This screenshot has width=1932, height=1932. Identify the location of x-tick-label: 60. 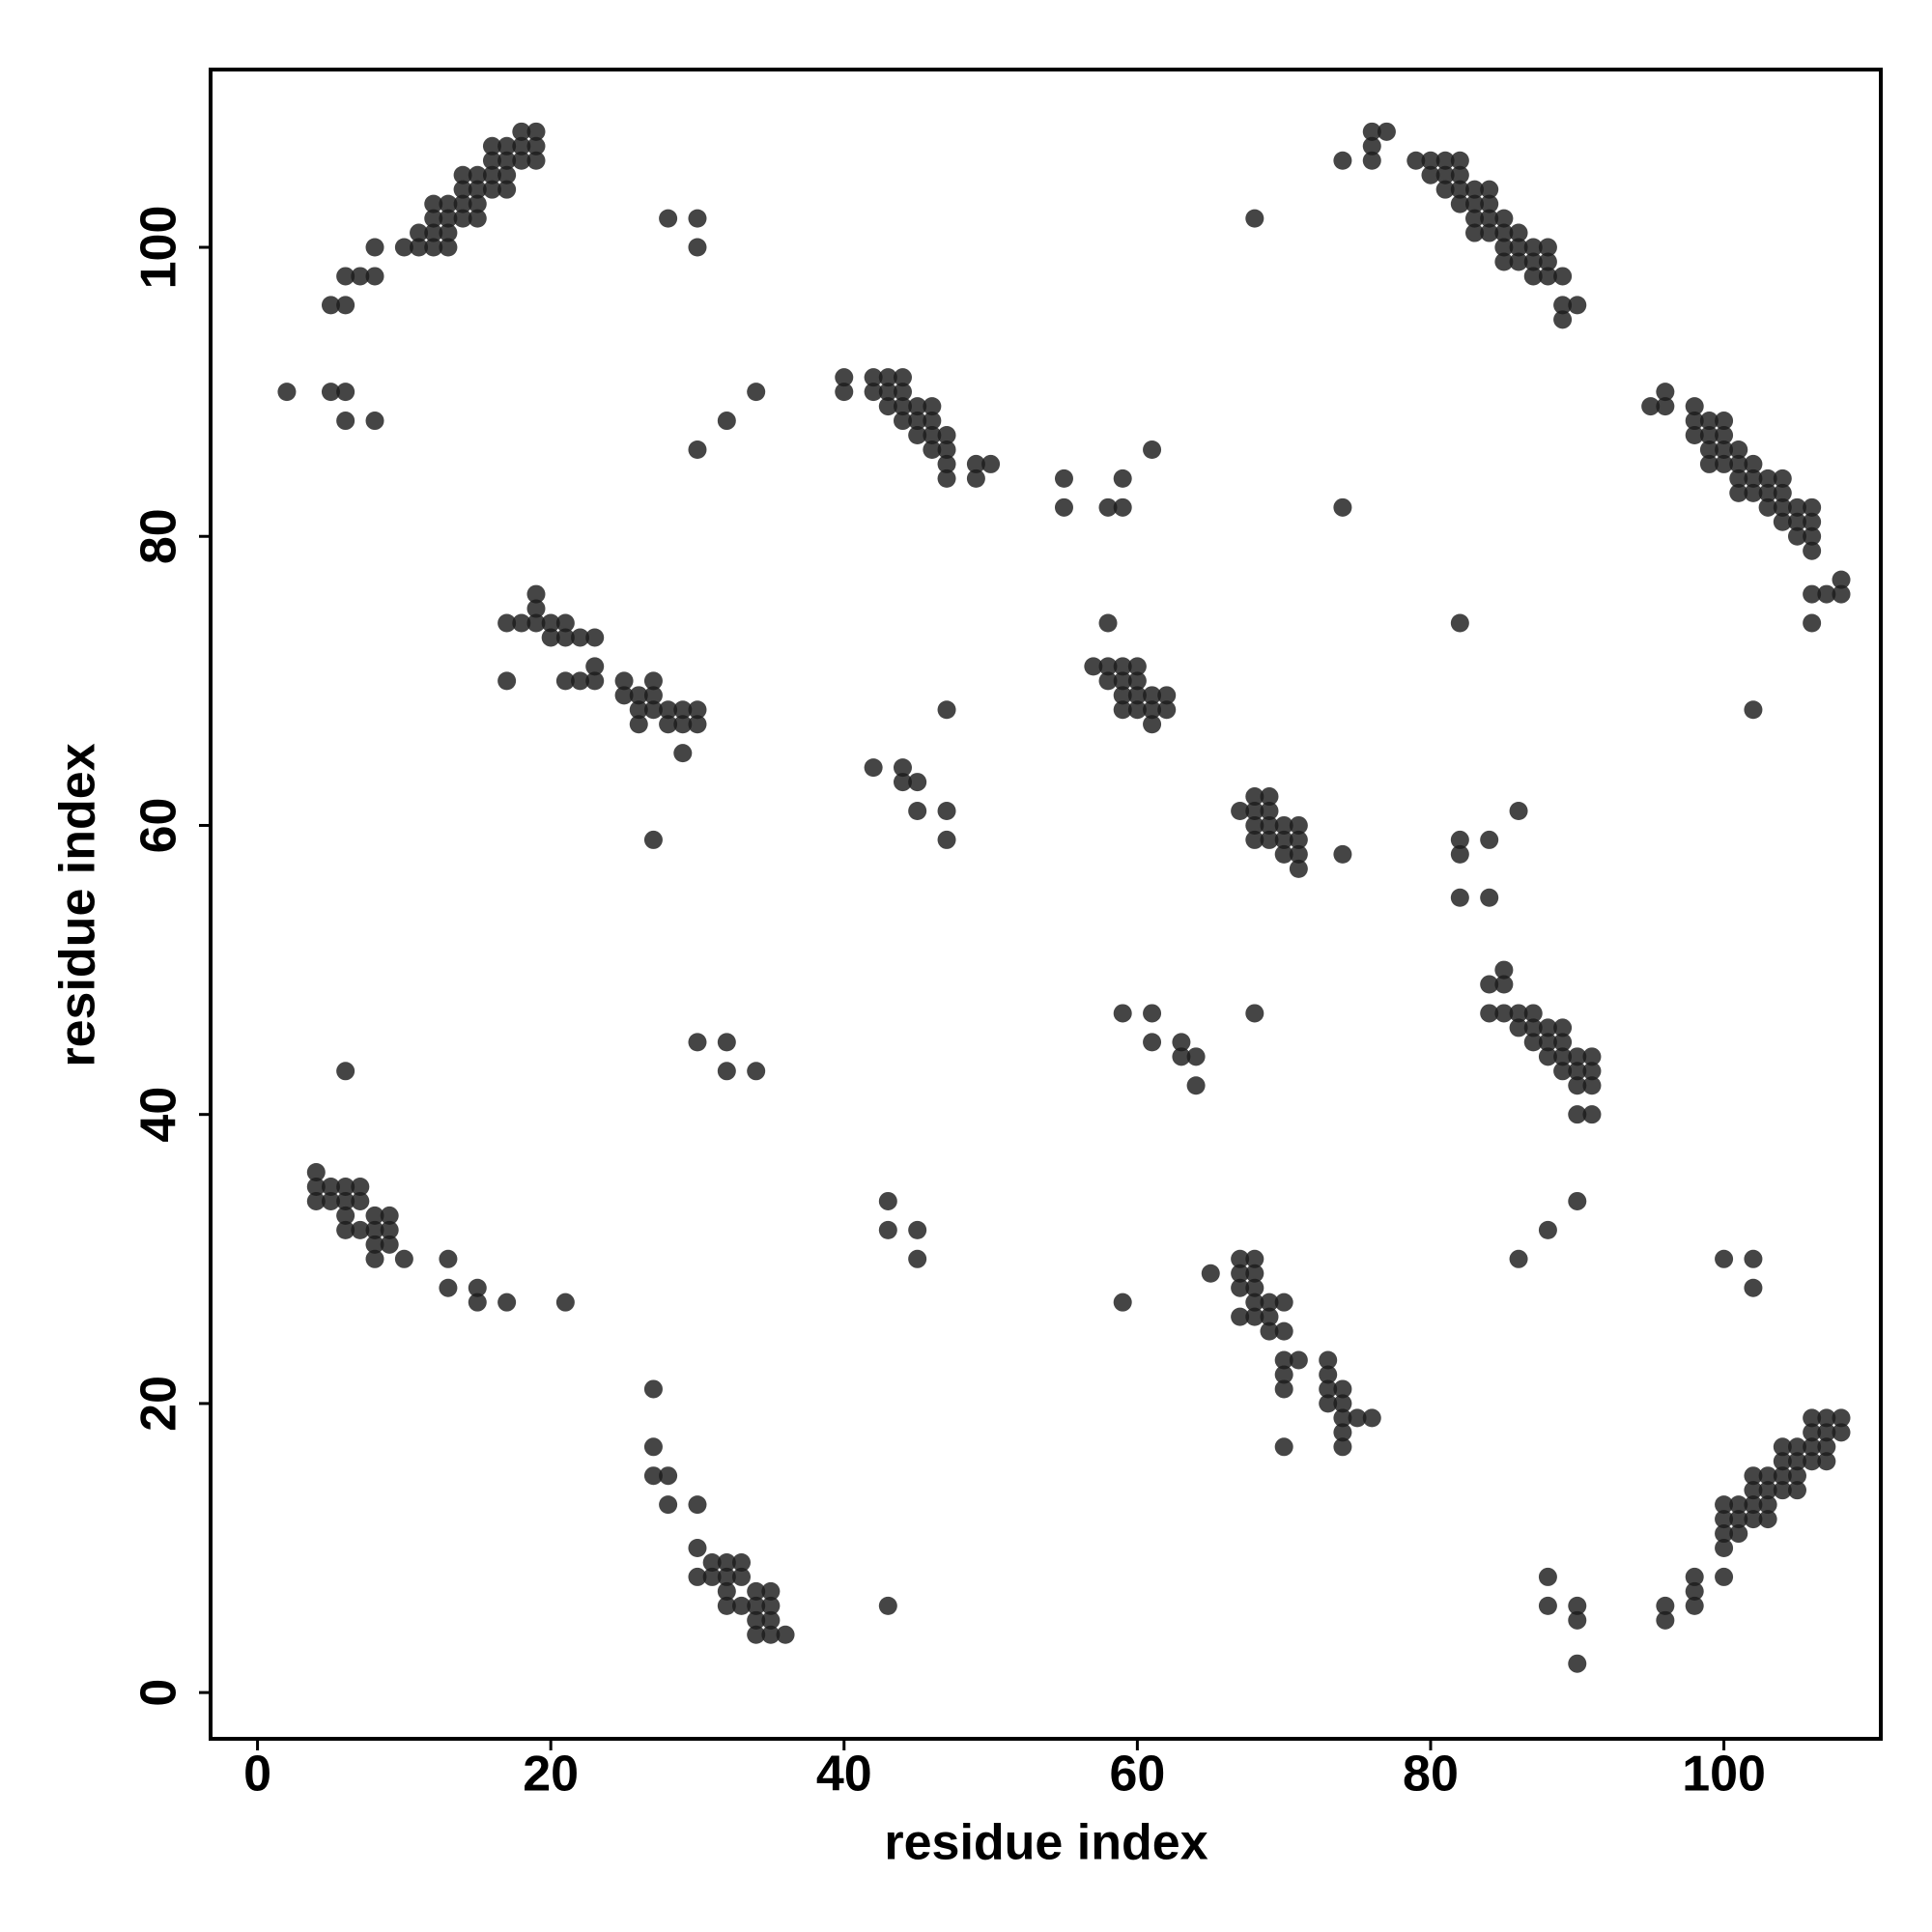
(1137, 1775).